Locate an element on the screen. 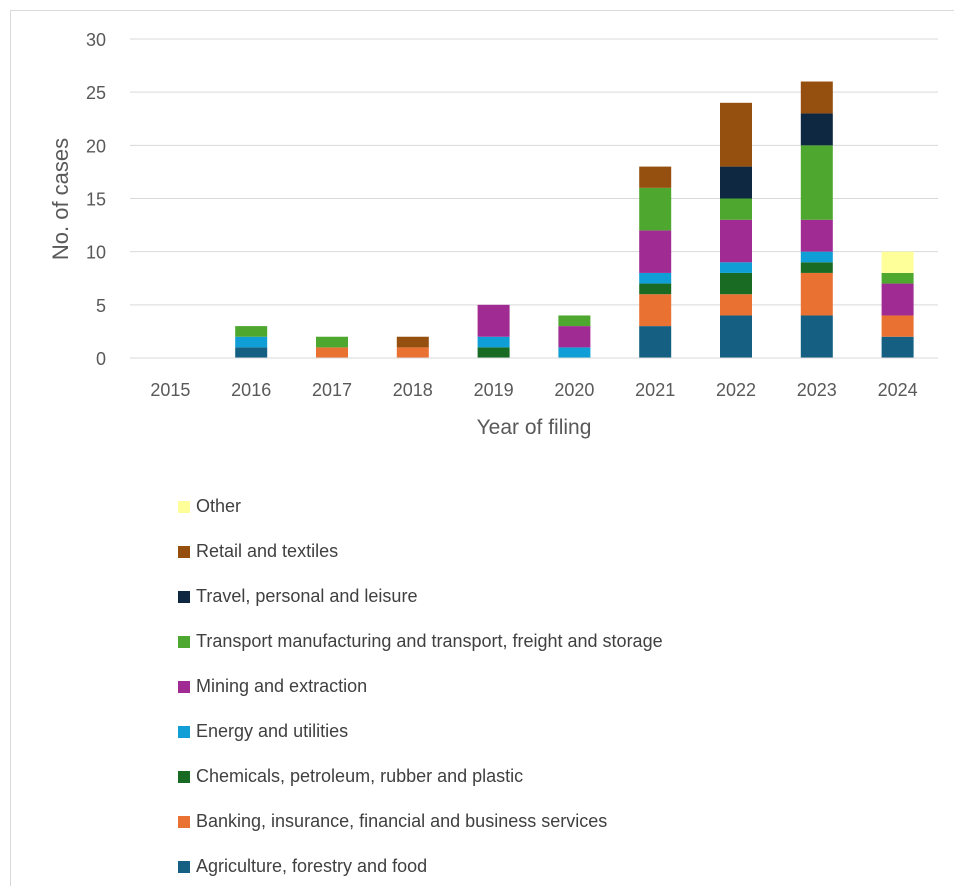 The width and height of the screenshot is (954, 889). legend-item: Mining and extraction is located at coordinates (420, 686).